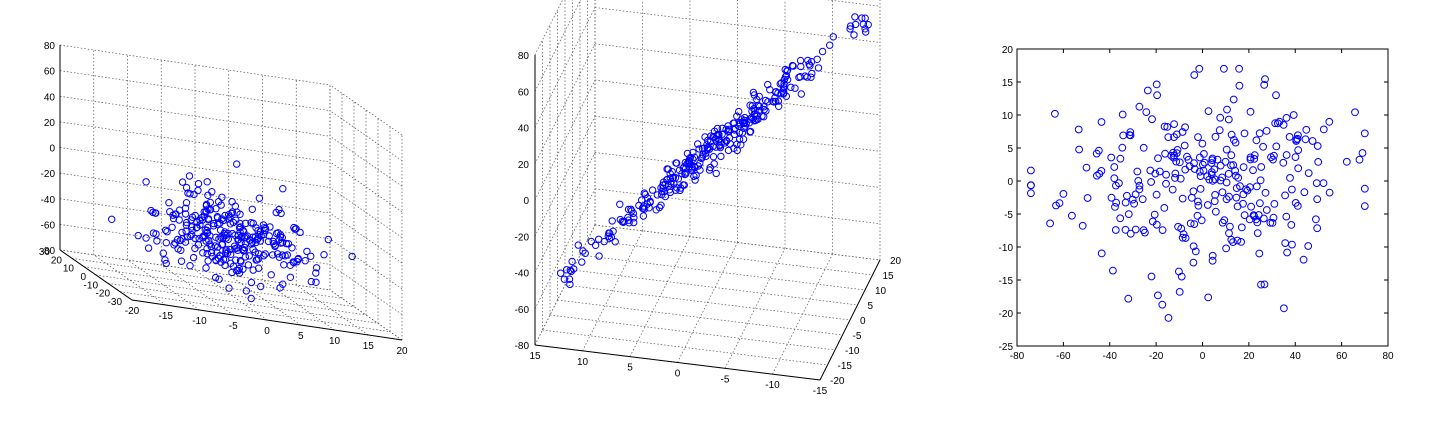 The image size is (1438, 423). Describe the element at coordinates (1342, 356) in the screenshot. I see `x-tick-label: 60` at that location.